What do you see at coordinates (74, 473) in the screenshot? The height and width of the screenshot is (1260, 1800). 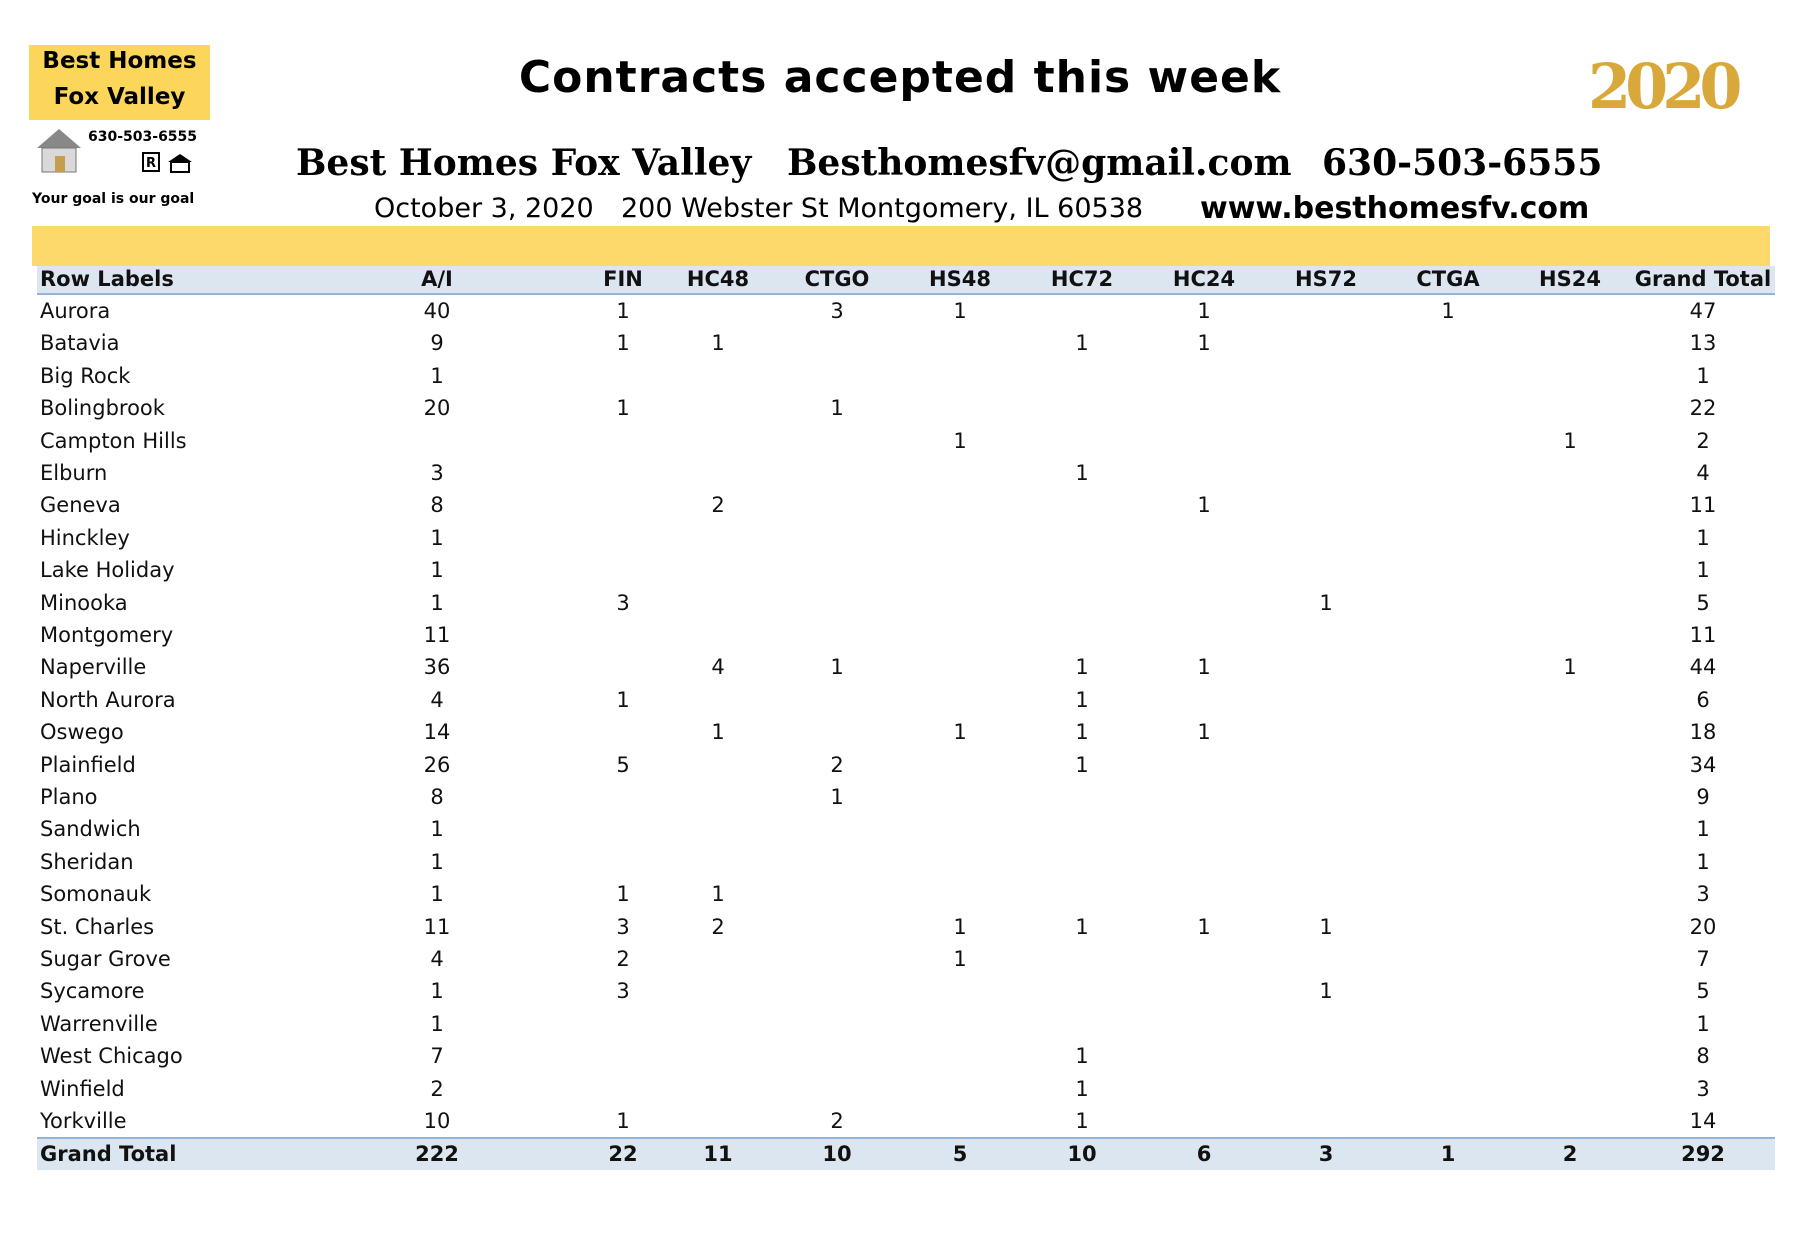 I see `row-label: Elburn` at bounding box center [74, 473].